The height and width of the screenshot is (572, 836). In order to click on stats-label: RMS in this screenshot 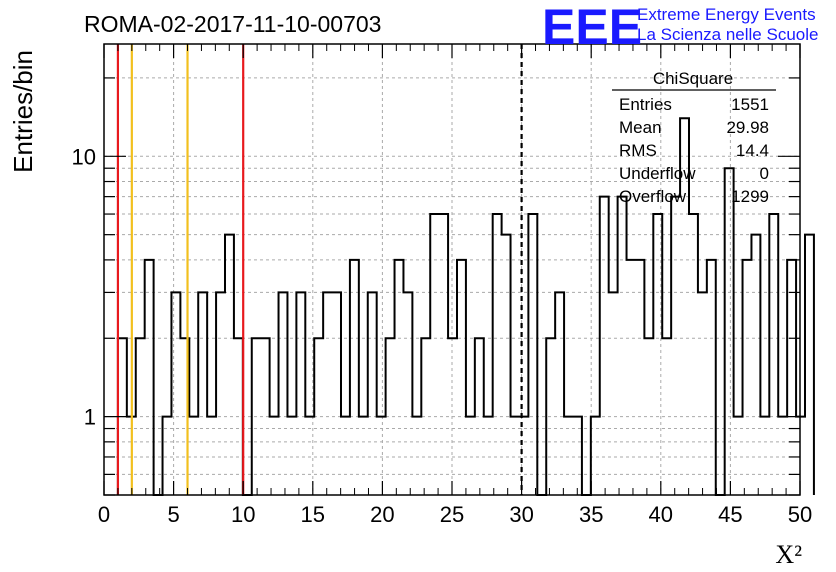, I will do `click(638, 150)`.